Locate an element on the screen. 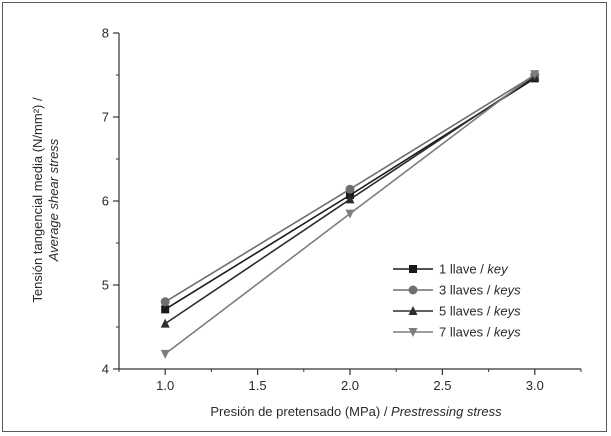 The width and height of the screenshot is (611, 436). x-tick-label: 2.5 is located at coordinates (442, 385).